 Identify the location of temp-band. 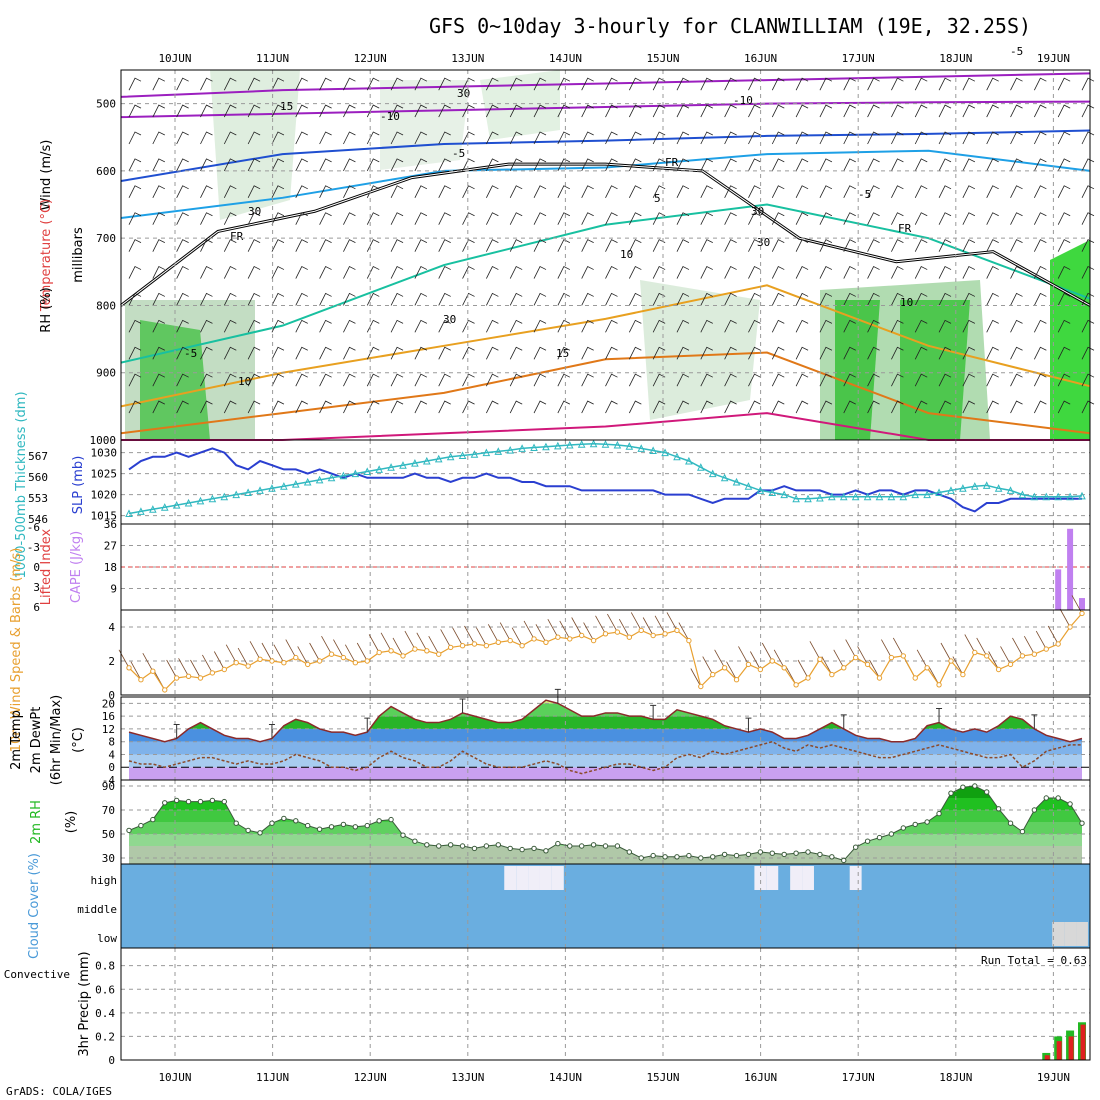
(605, 748).